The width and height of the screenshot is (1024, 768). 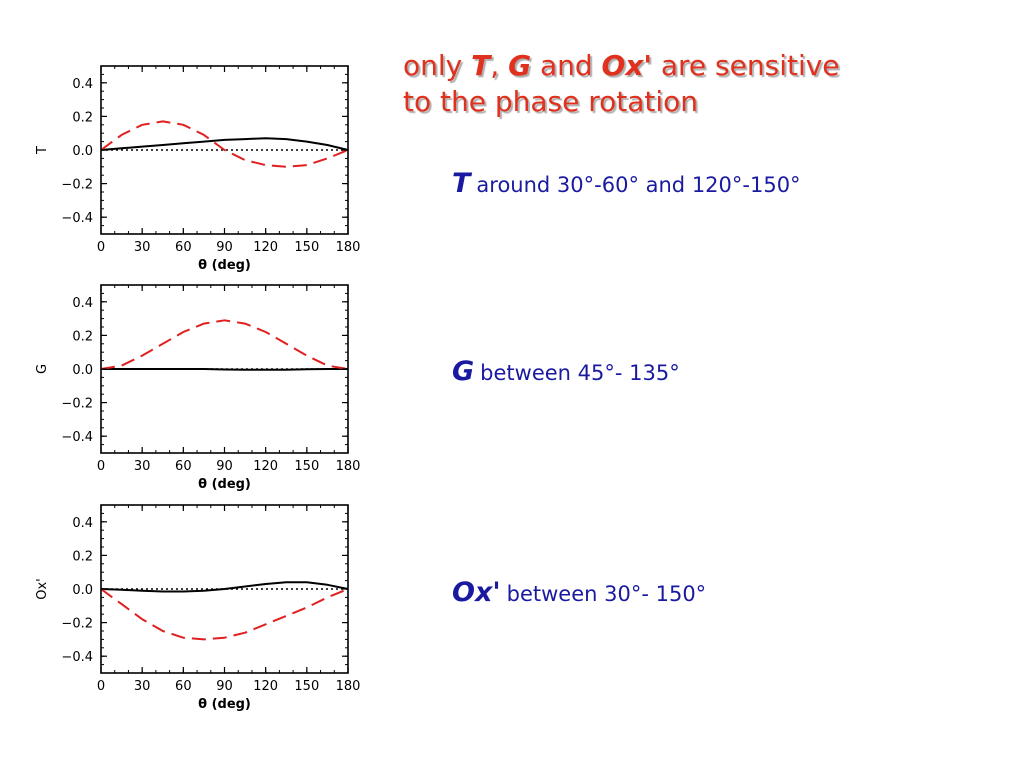 What do you see at coordinates (42, 589) in the screenshot?
I see `y-axis-label: Ox'` at bounding box center [42, 589].